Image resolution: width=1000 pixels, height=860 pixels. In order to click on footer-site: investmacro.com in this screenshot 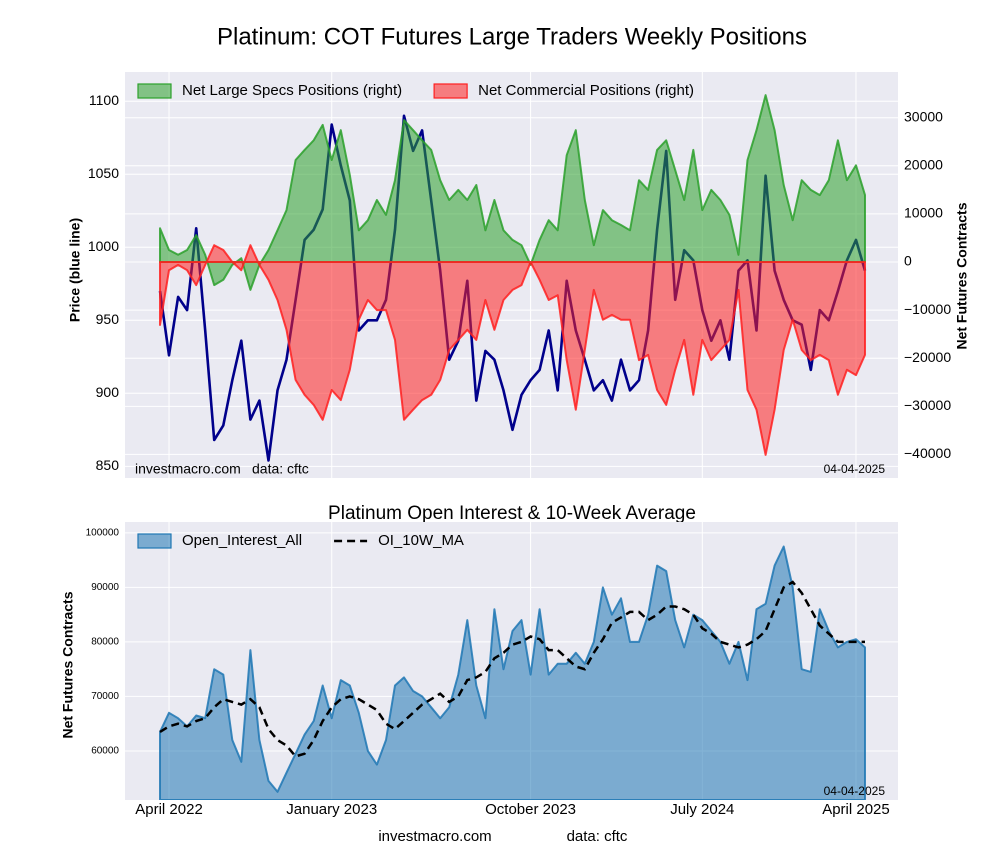, I will do `click(434, 836)`.